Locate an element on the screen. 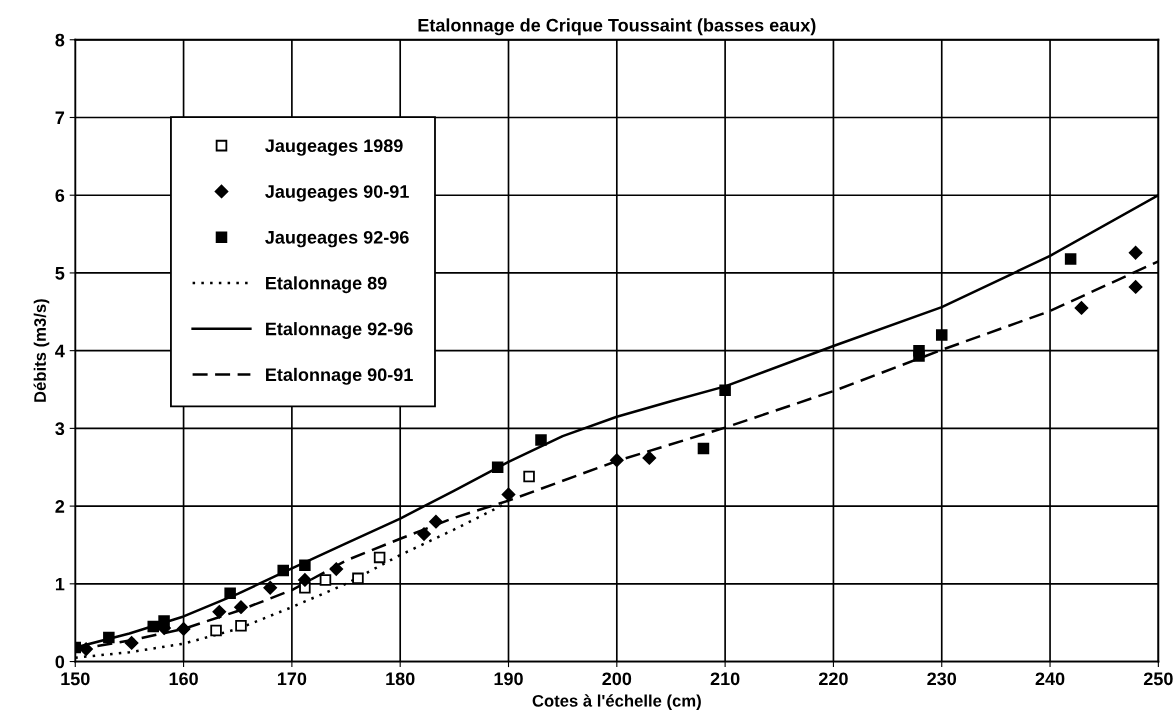 The height and width of the screenshot is (723, 1176). y-tick-label: 3 is located at coordinates (60, 429).